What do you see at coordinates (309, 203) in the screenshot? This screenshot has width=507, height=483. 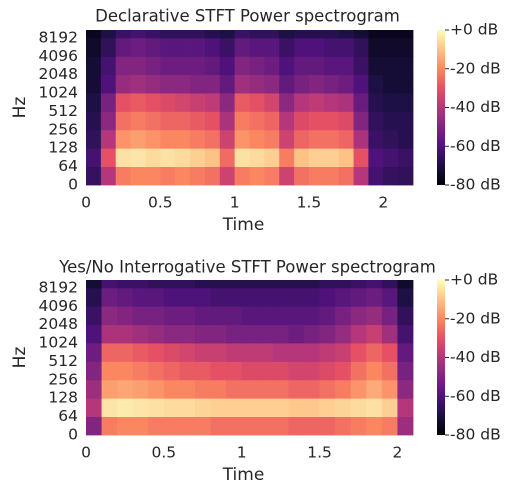 I see `x-tick-label: 1.5` at bounding box center [309, 203].